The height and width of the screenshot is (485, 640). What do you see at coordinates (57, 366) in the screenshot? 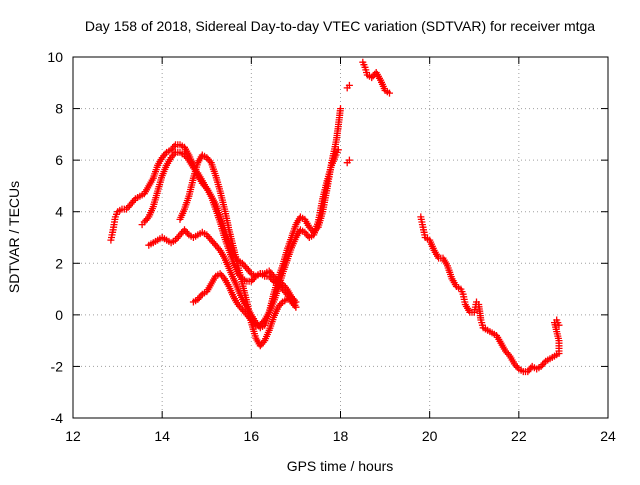
I see `y-tick-label: -2` at bounding box center [57, 366].